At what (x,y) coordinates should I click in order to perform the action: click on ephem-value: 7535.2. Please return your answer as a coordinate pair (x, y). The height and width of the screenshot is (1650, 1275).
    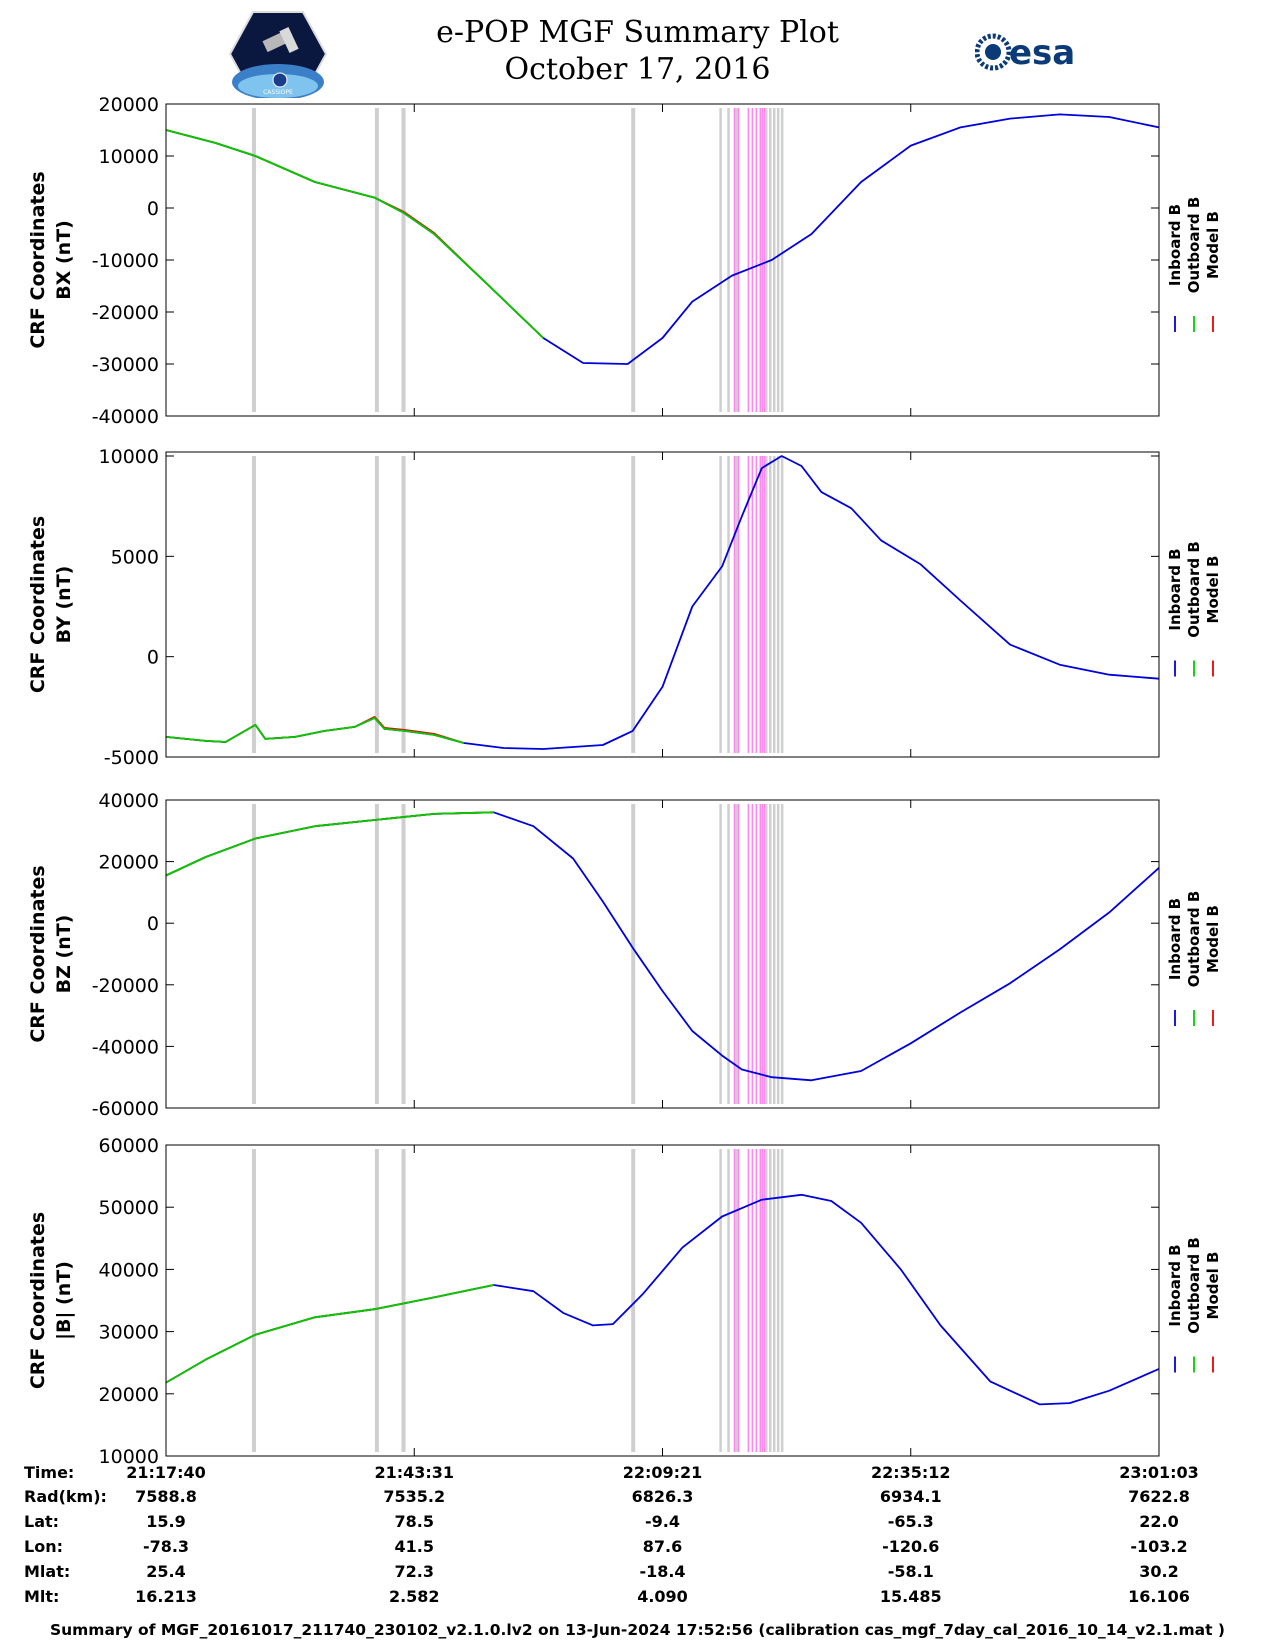
    Looking at the image, I should click on (414, 1496).